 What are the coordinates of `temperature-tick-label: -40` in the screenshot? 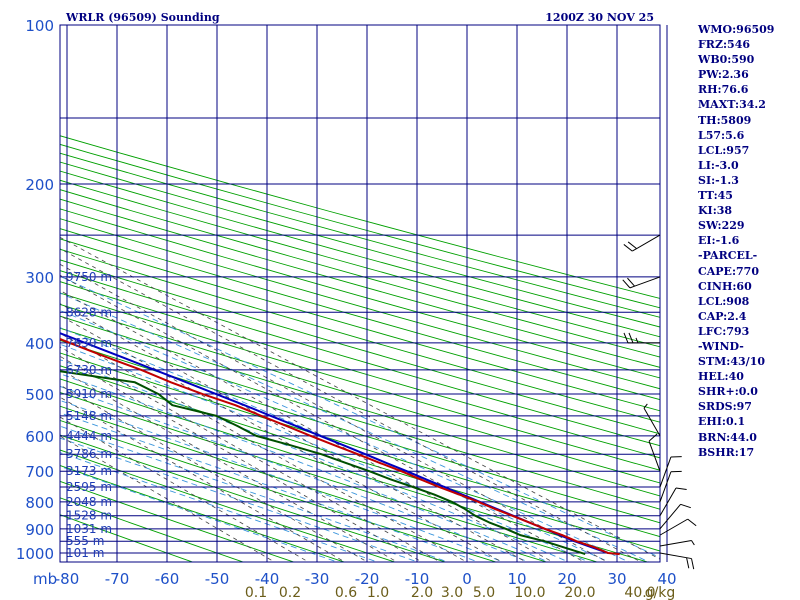 It's located at (267, 579).